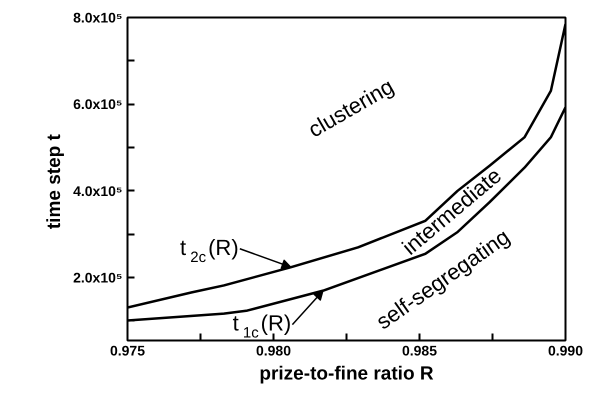 The height and width of the screenshot is (411, 610). Describe the element at coordinates (98, 104) in the screenshot. I see `y-tick-label: 6.0x10⁵` at that location.